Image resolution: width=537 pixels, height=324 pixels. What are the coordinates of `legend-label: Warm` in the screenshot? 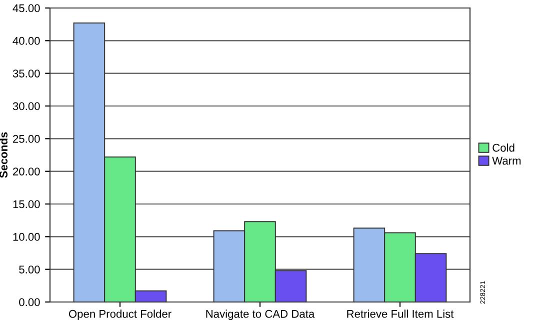 It's located at (506, 160).